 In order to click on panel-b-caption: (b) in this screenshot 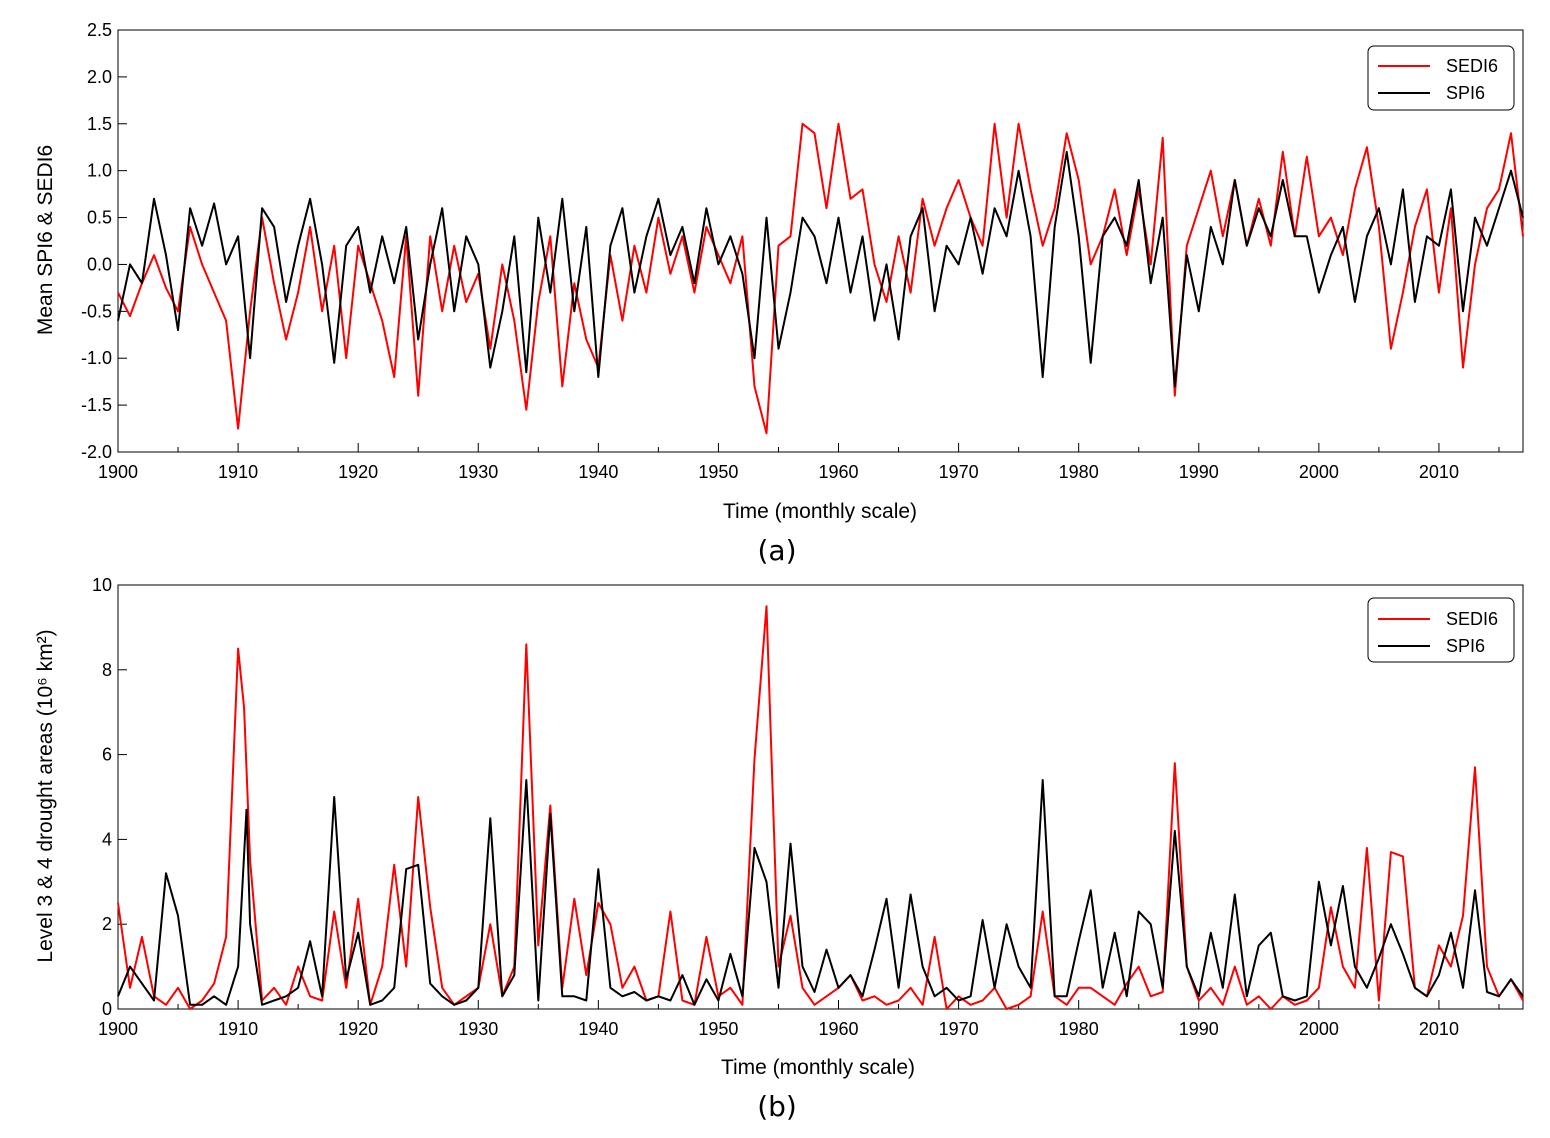, I will do `click(777, 1106)`.